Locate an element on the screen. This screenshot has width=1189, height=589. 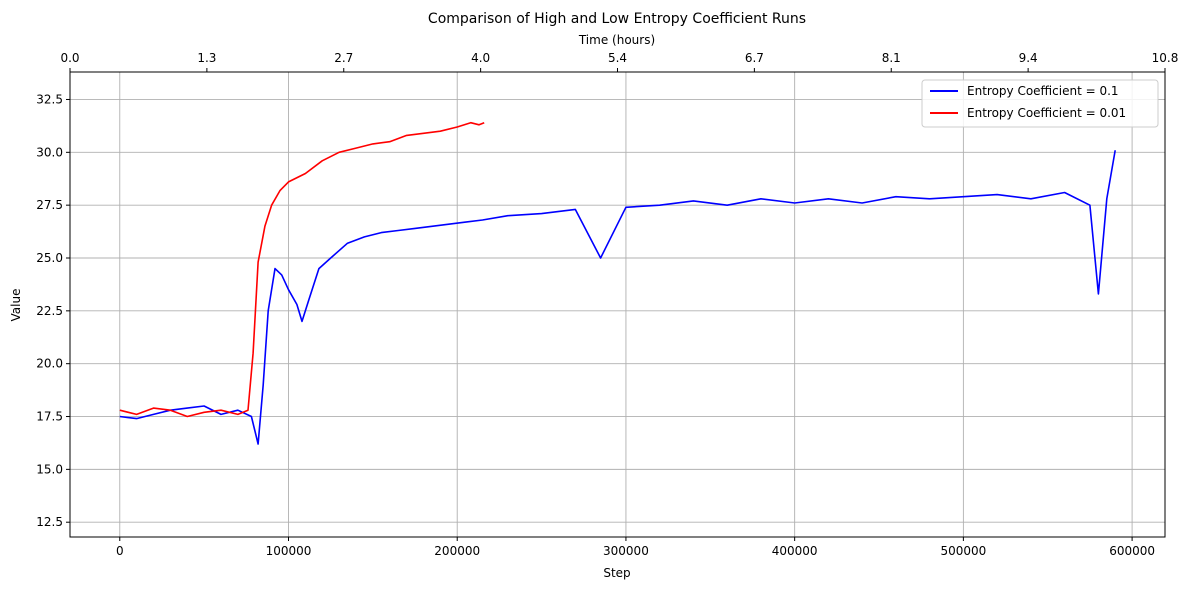
y-tick-label: 12.5 is located at coordinates (49, 522).